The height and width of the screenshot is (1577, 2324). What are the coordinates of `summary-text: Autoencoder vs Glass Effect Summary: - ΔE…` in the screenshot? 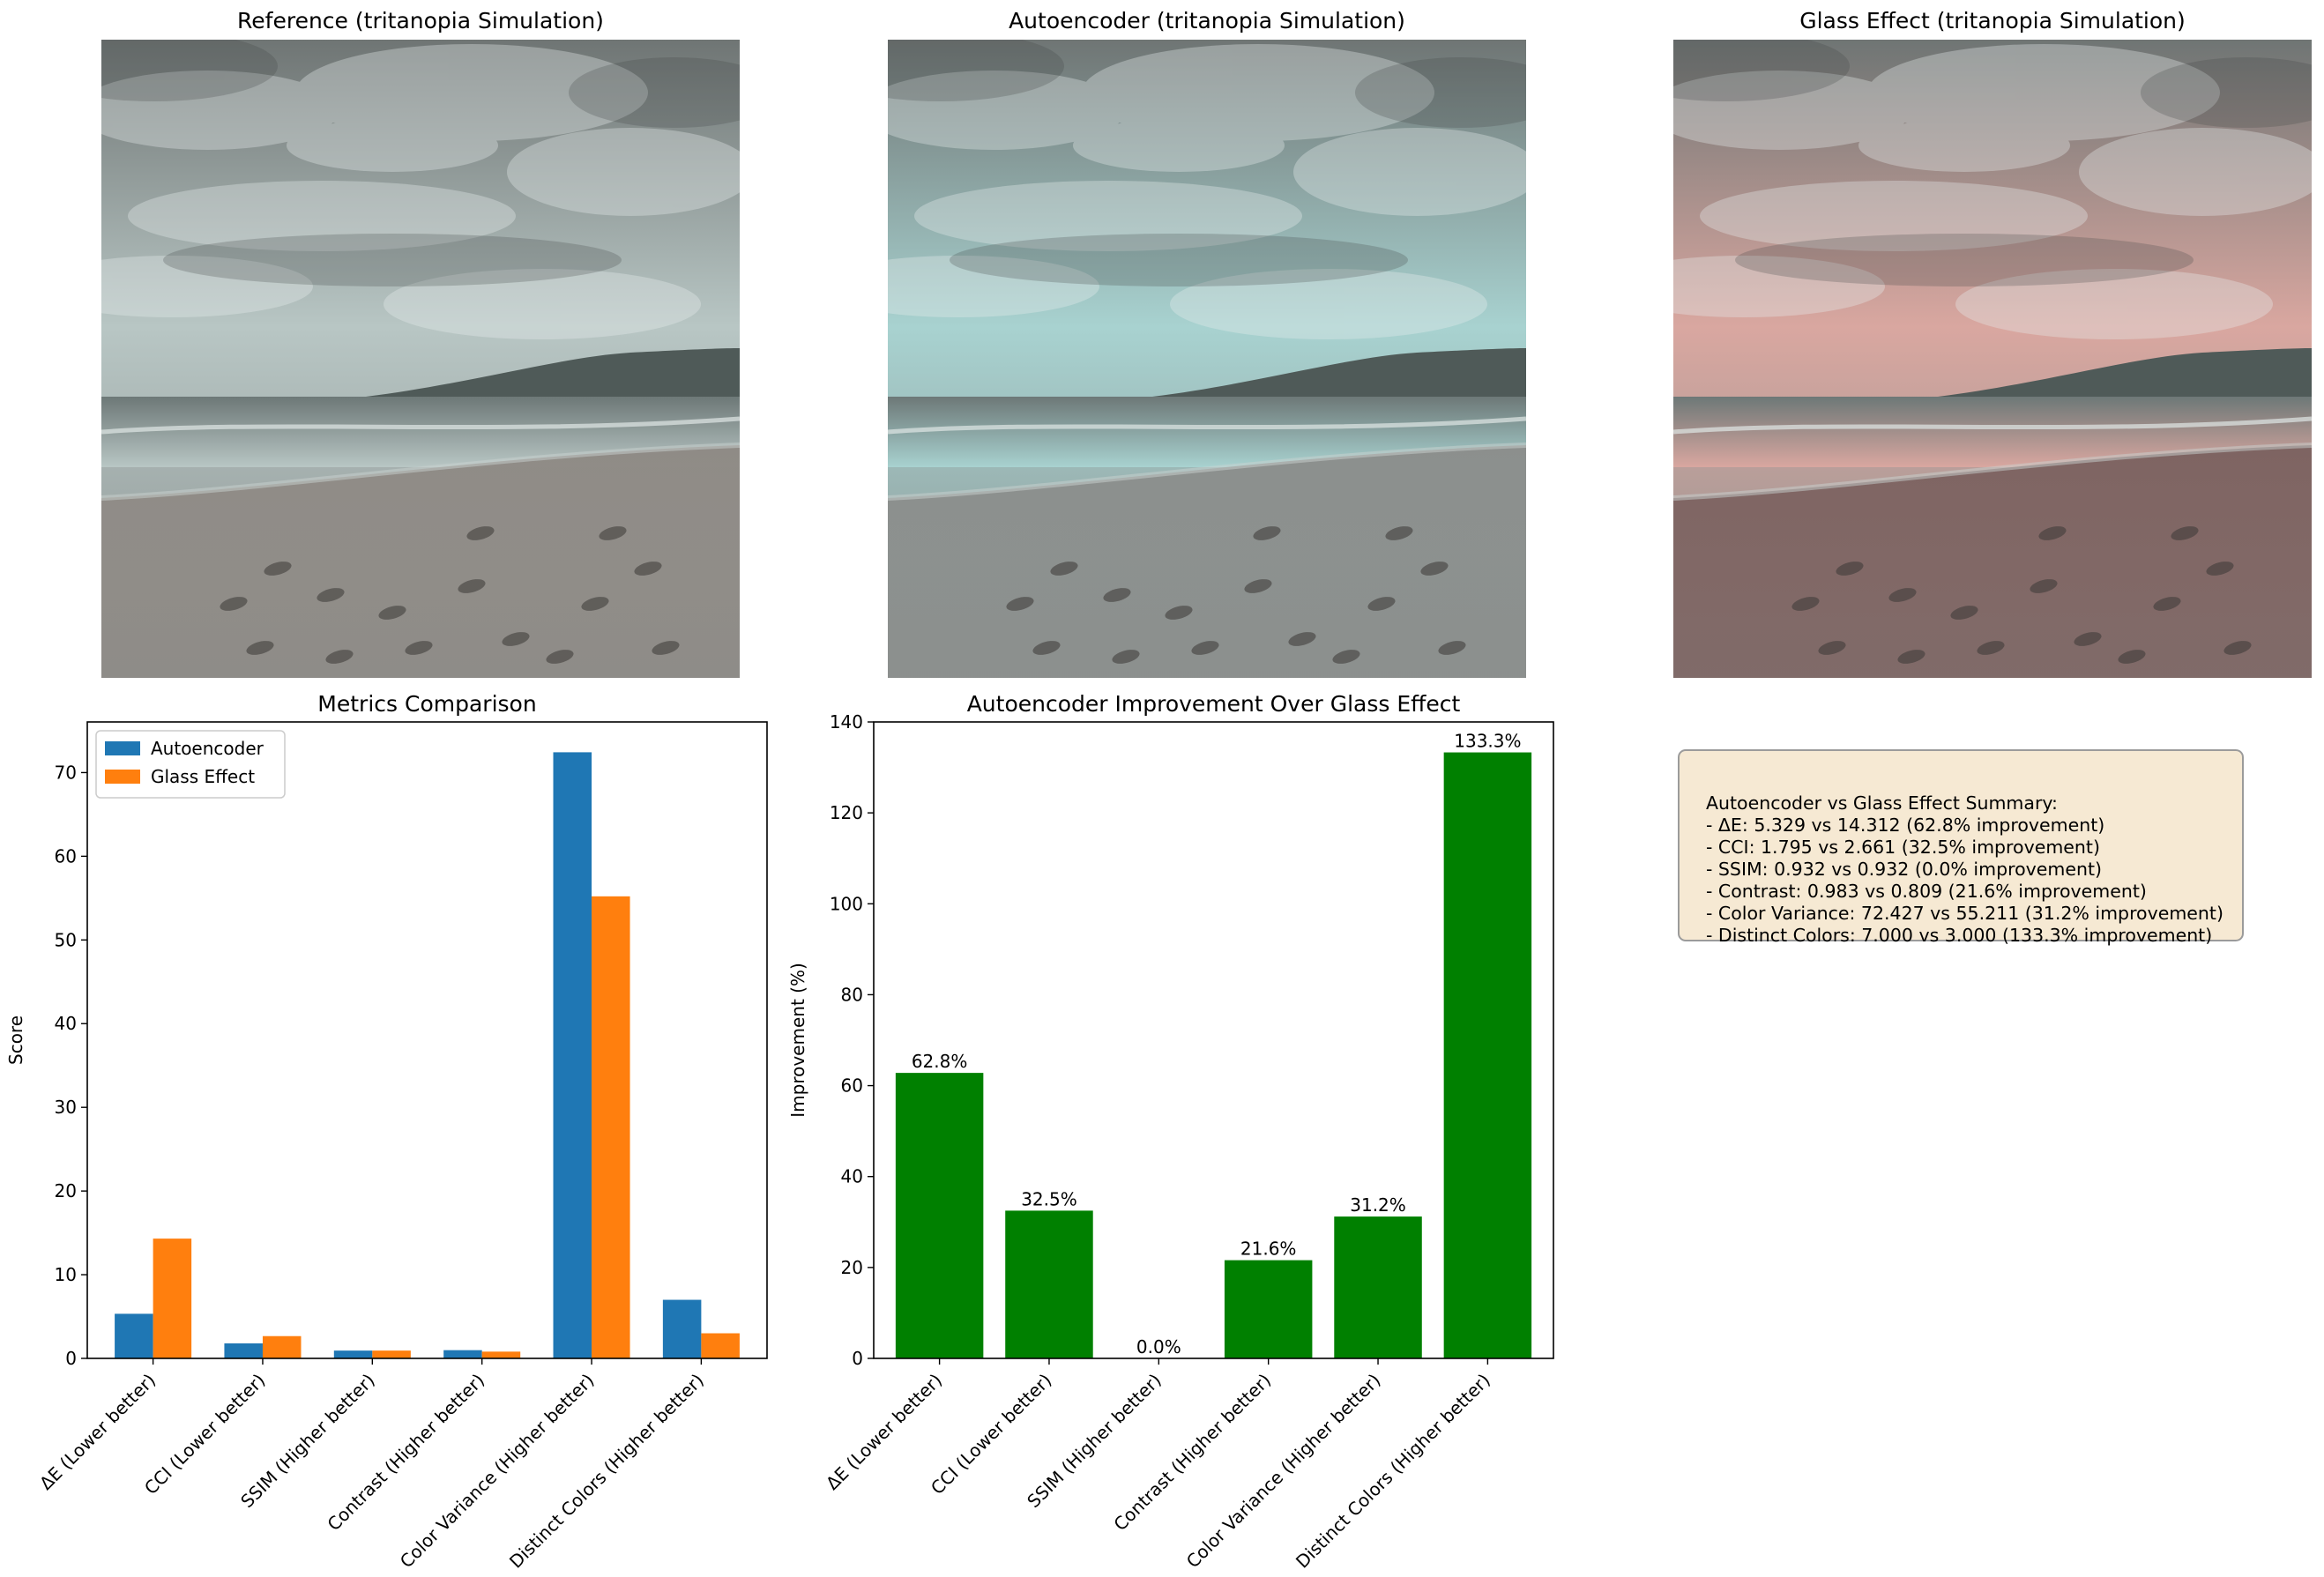 It's located at (1964, 869).